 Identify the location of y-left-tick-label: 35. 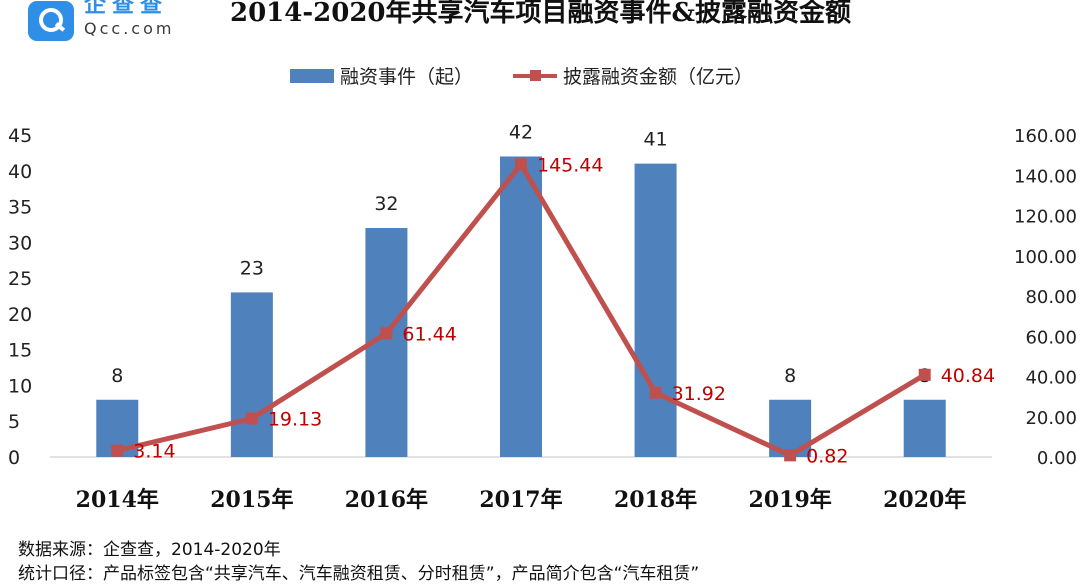
(20, 208).